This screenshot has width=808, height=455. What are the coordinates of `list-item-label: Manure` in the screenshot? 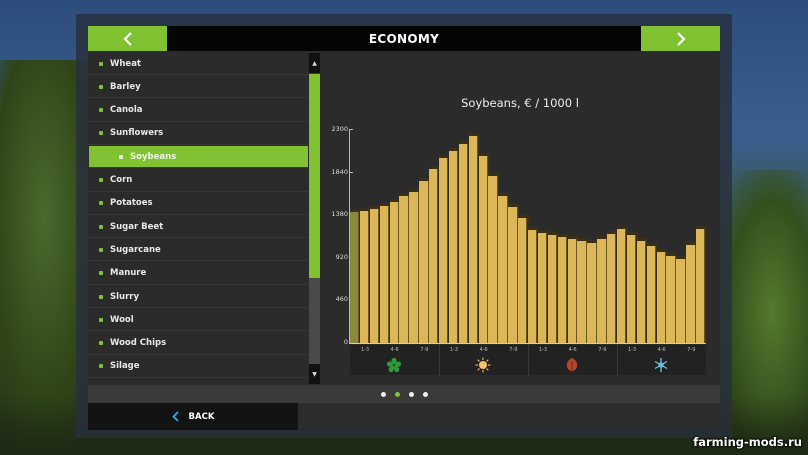 It's located at (128, 273).